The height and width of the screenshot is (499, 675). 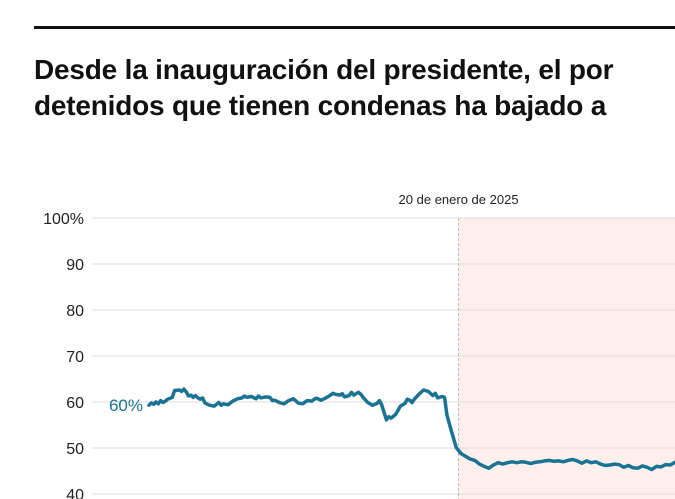 What do you see at coordinates (63, 219) in the screenshot?
I see `y-tick-label: 100%` at bounding box center [63, 219].